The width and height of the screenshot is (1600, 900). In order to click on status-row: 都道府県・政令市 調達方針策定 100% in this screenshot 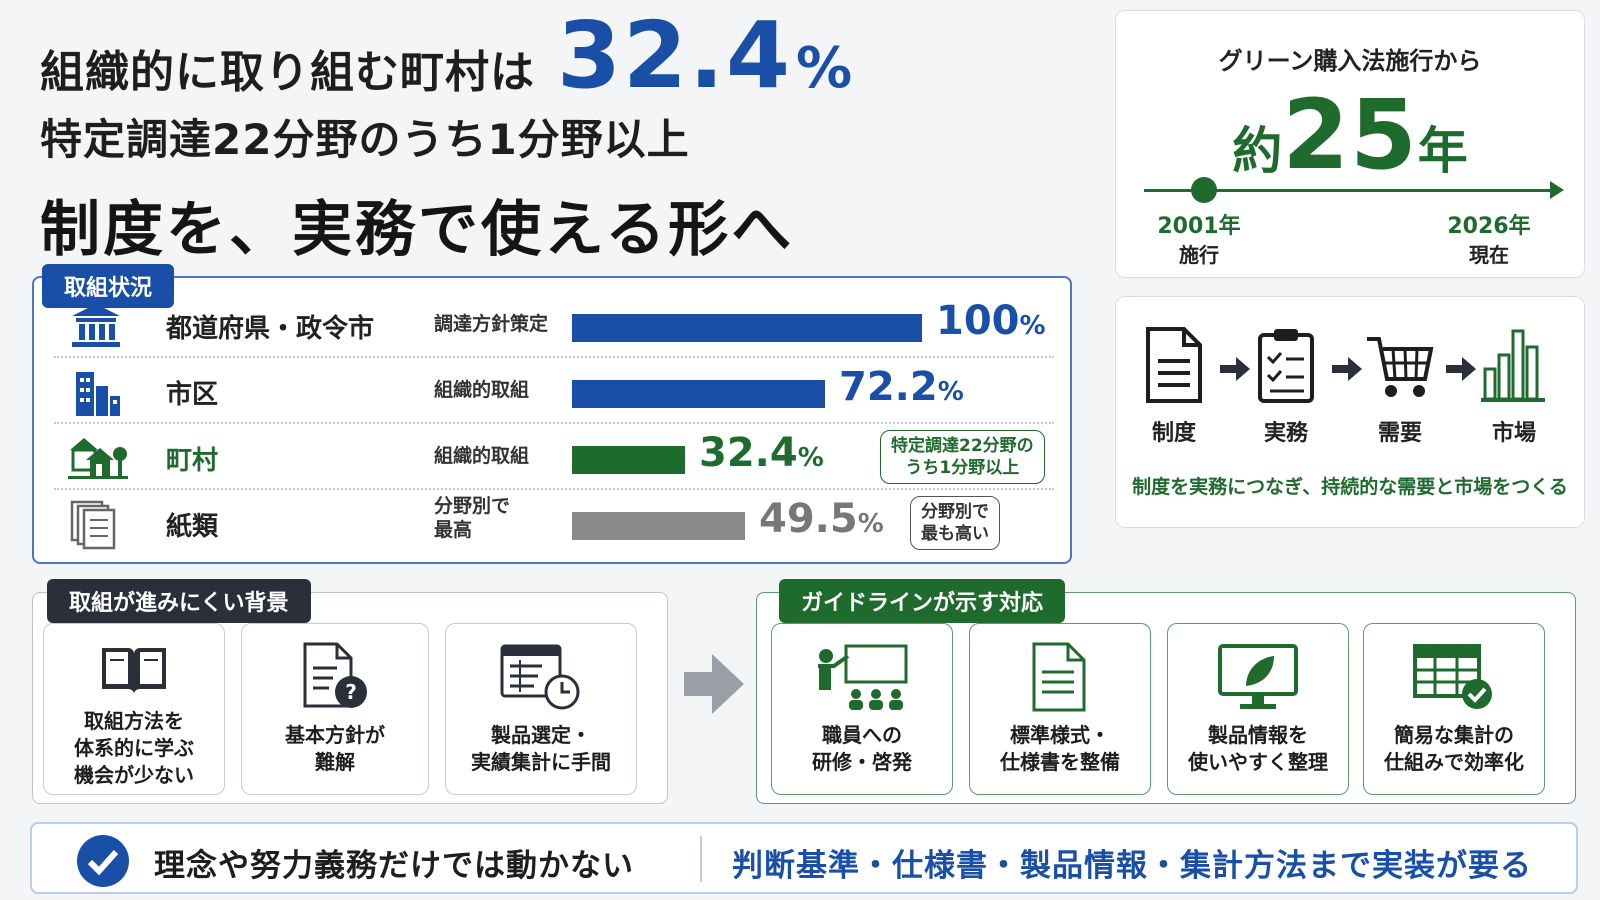, I will do `click(554, 325)`.